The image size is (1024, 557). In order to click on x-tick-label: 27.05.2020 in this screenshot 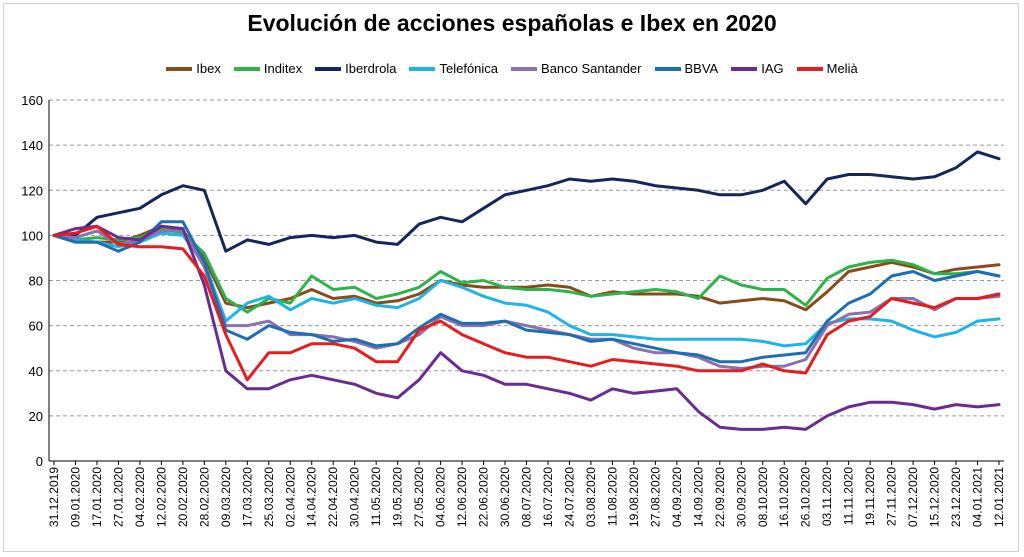, I will do `click(419, 497)`.